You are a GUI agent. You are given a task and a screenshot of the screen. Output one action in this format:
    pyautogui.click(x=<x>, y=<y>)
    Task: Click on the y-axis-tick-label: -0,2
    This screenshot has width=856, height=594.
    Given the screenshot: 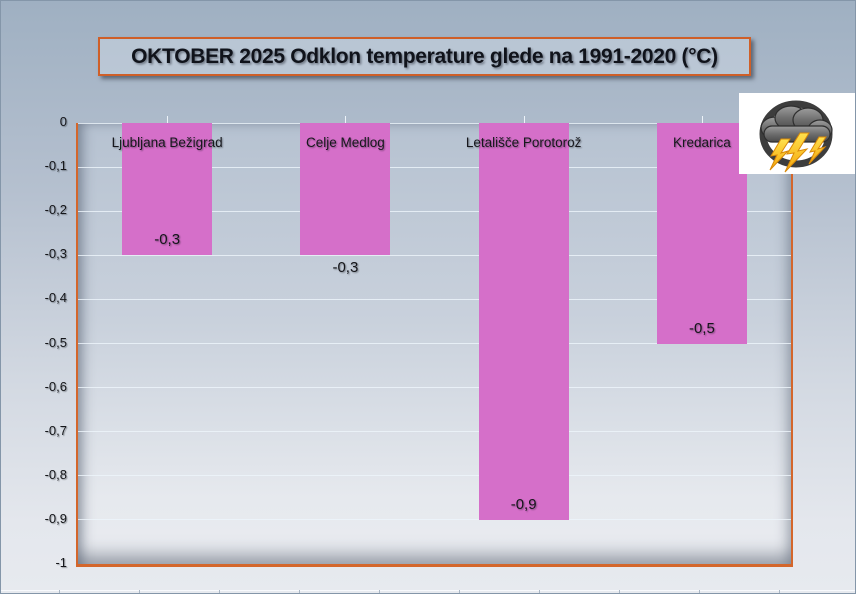 What is the action you would take?
    pyautogui.click(x=55, y=210)
    